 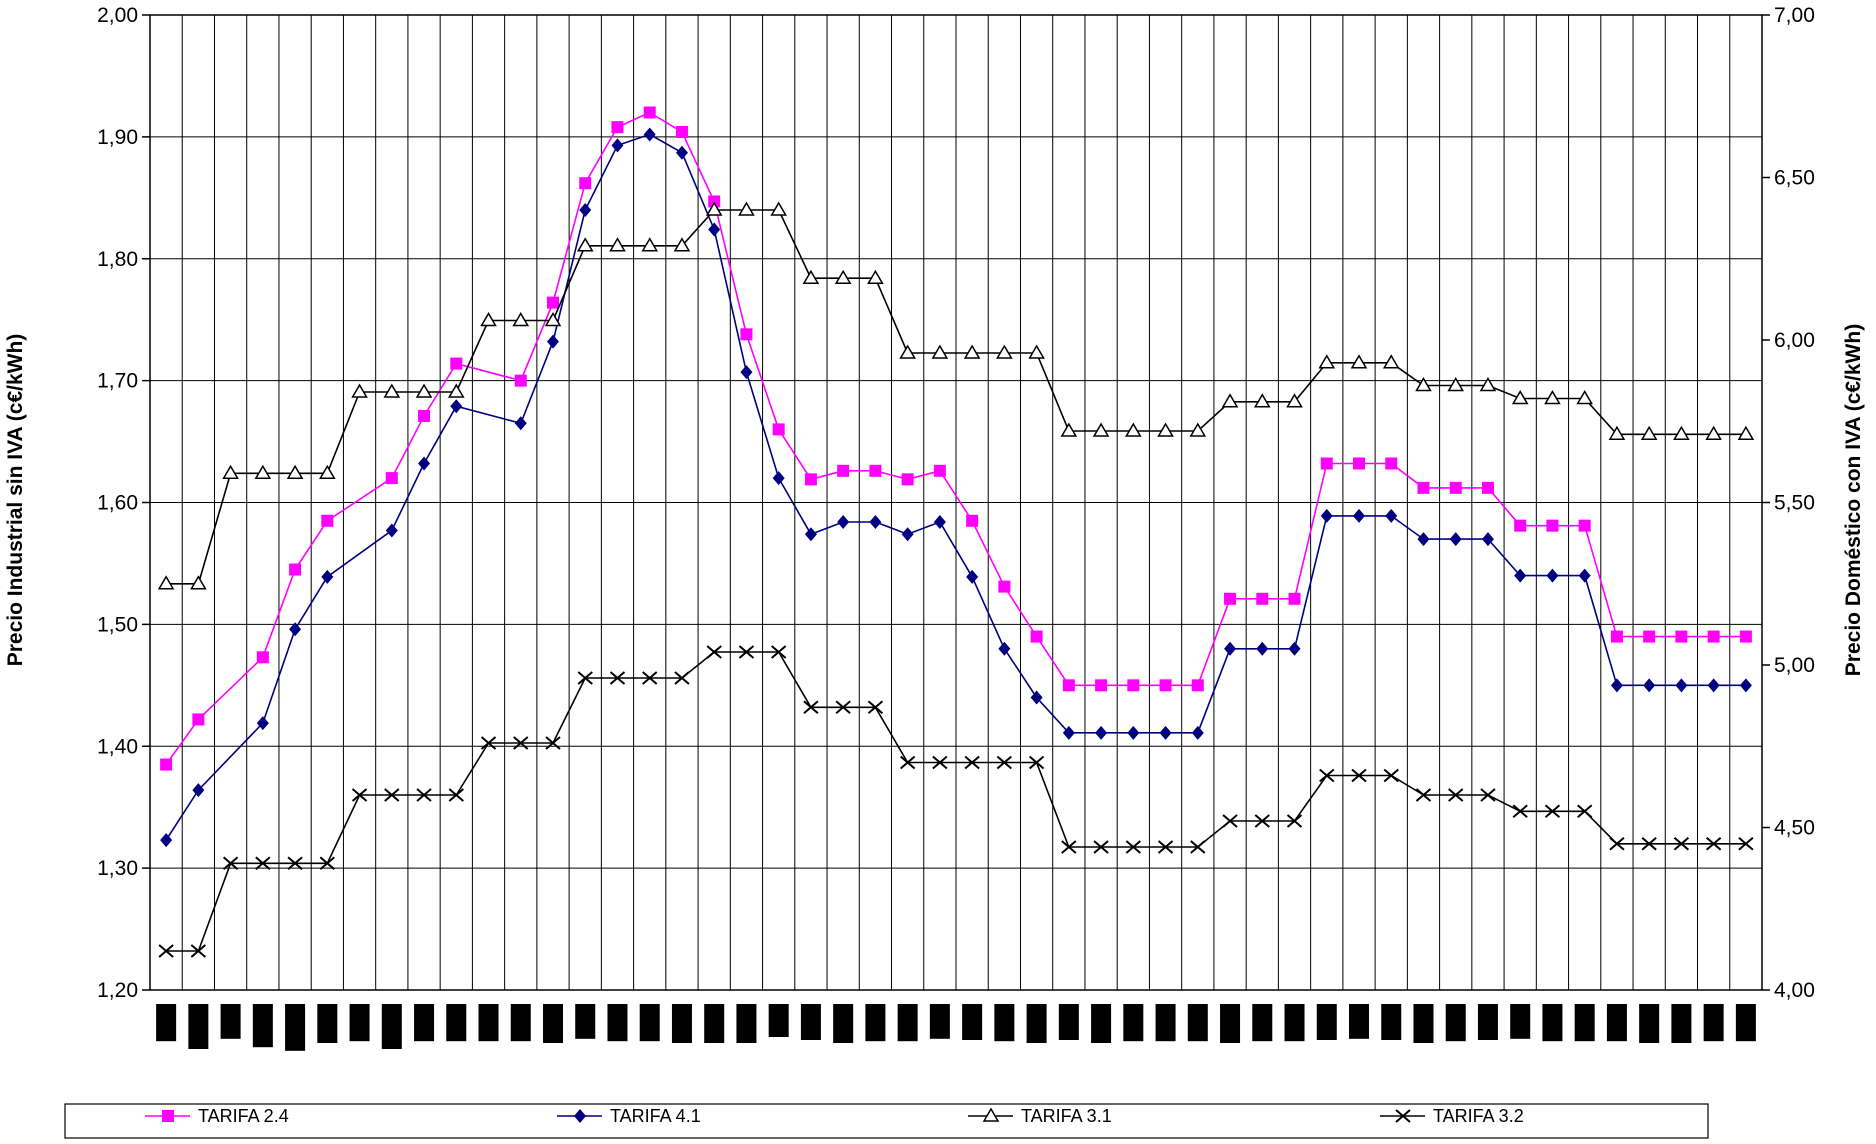 What do you see at coordinates (1478, 1116) in the screenshot?
I see `legend-label: TARIFA 3.2` at bounding box center [1478, 1116].